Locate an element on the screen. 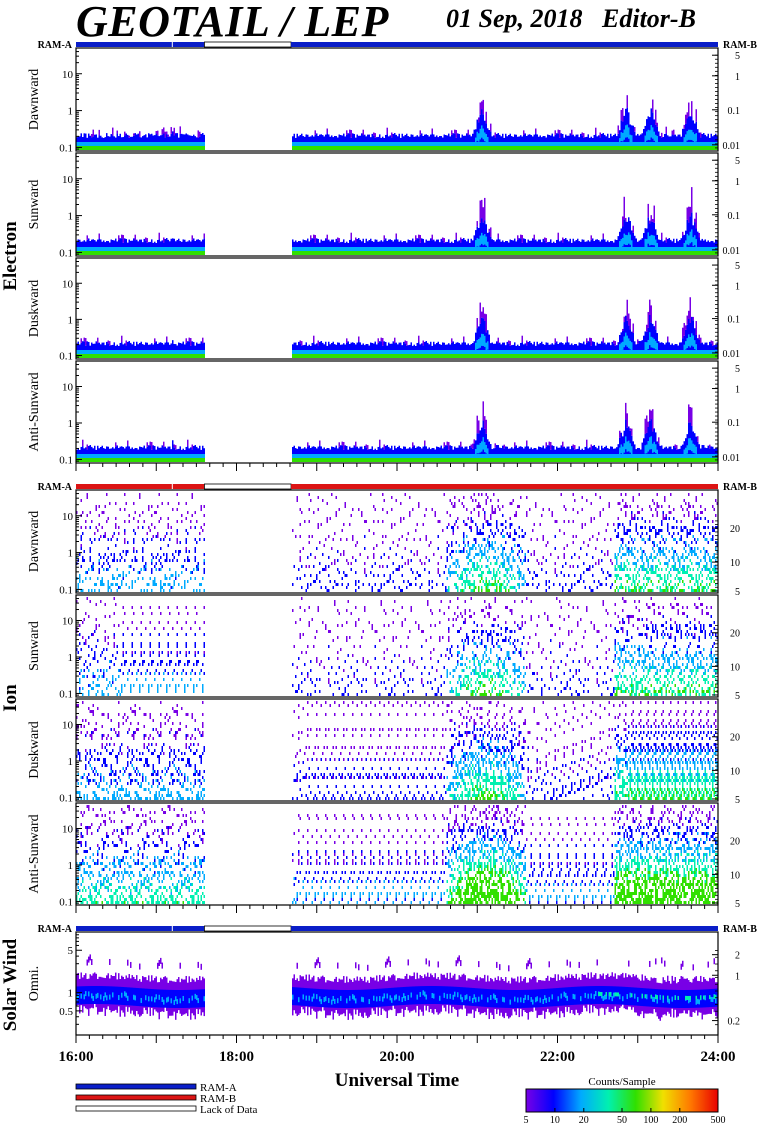 The width and height of the screenshot is (762, 1128). colorbar-tick-label: 10 is located at coordinates (555, 1120).